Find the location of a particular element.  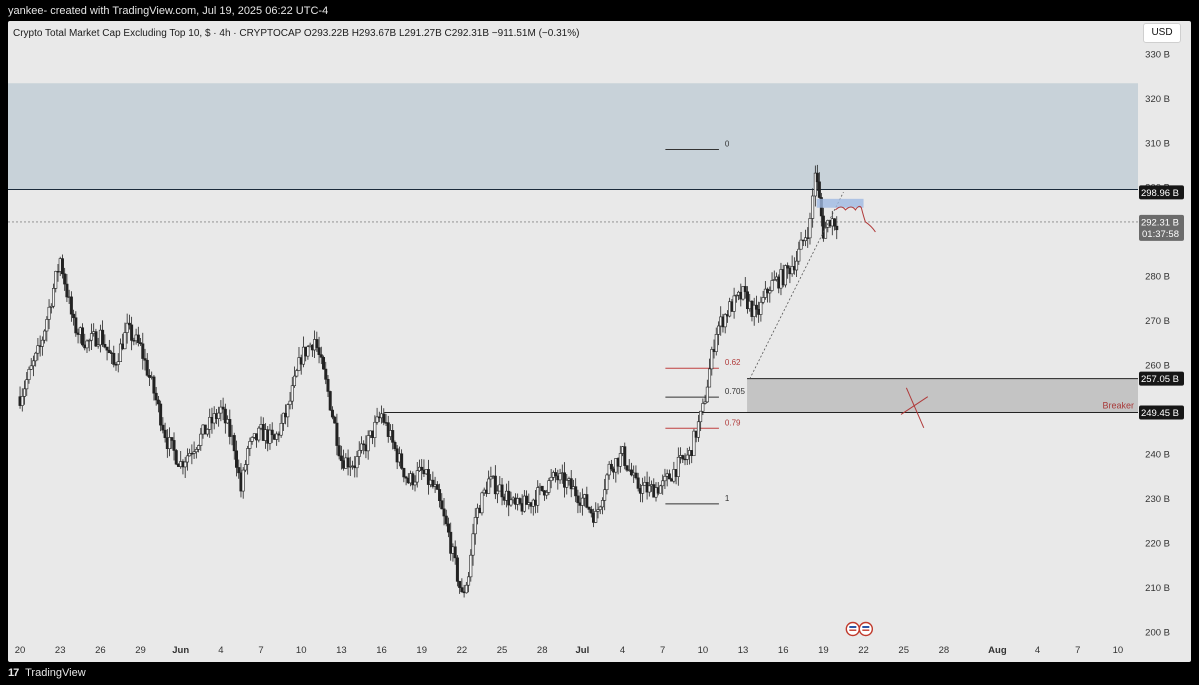

price-label-box is located at coordinates (1161, 192).